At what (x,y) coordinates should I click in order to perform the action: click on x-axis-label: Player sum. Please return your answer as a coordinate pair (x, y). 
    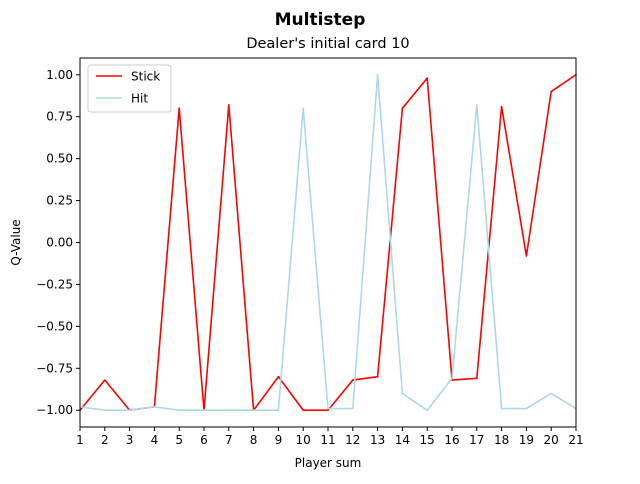
    Looking at the image, I should click on (328, 463).